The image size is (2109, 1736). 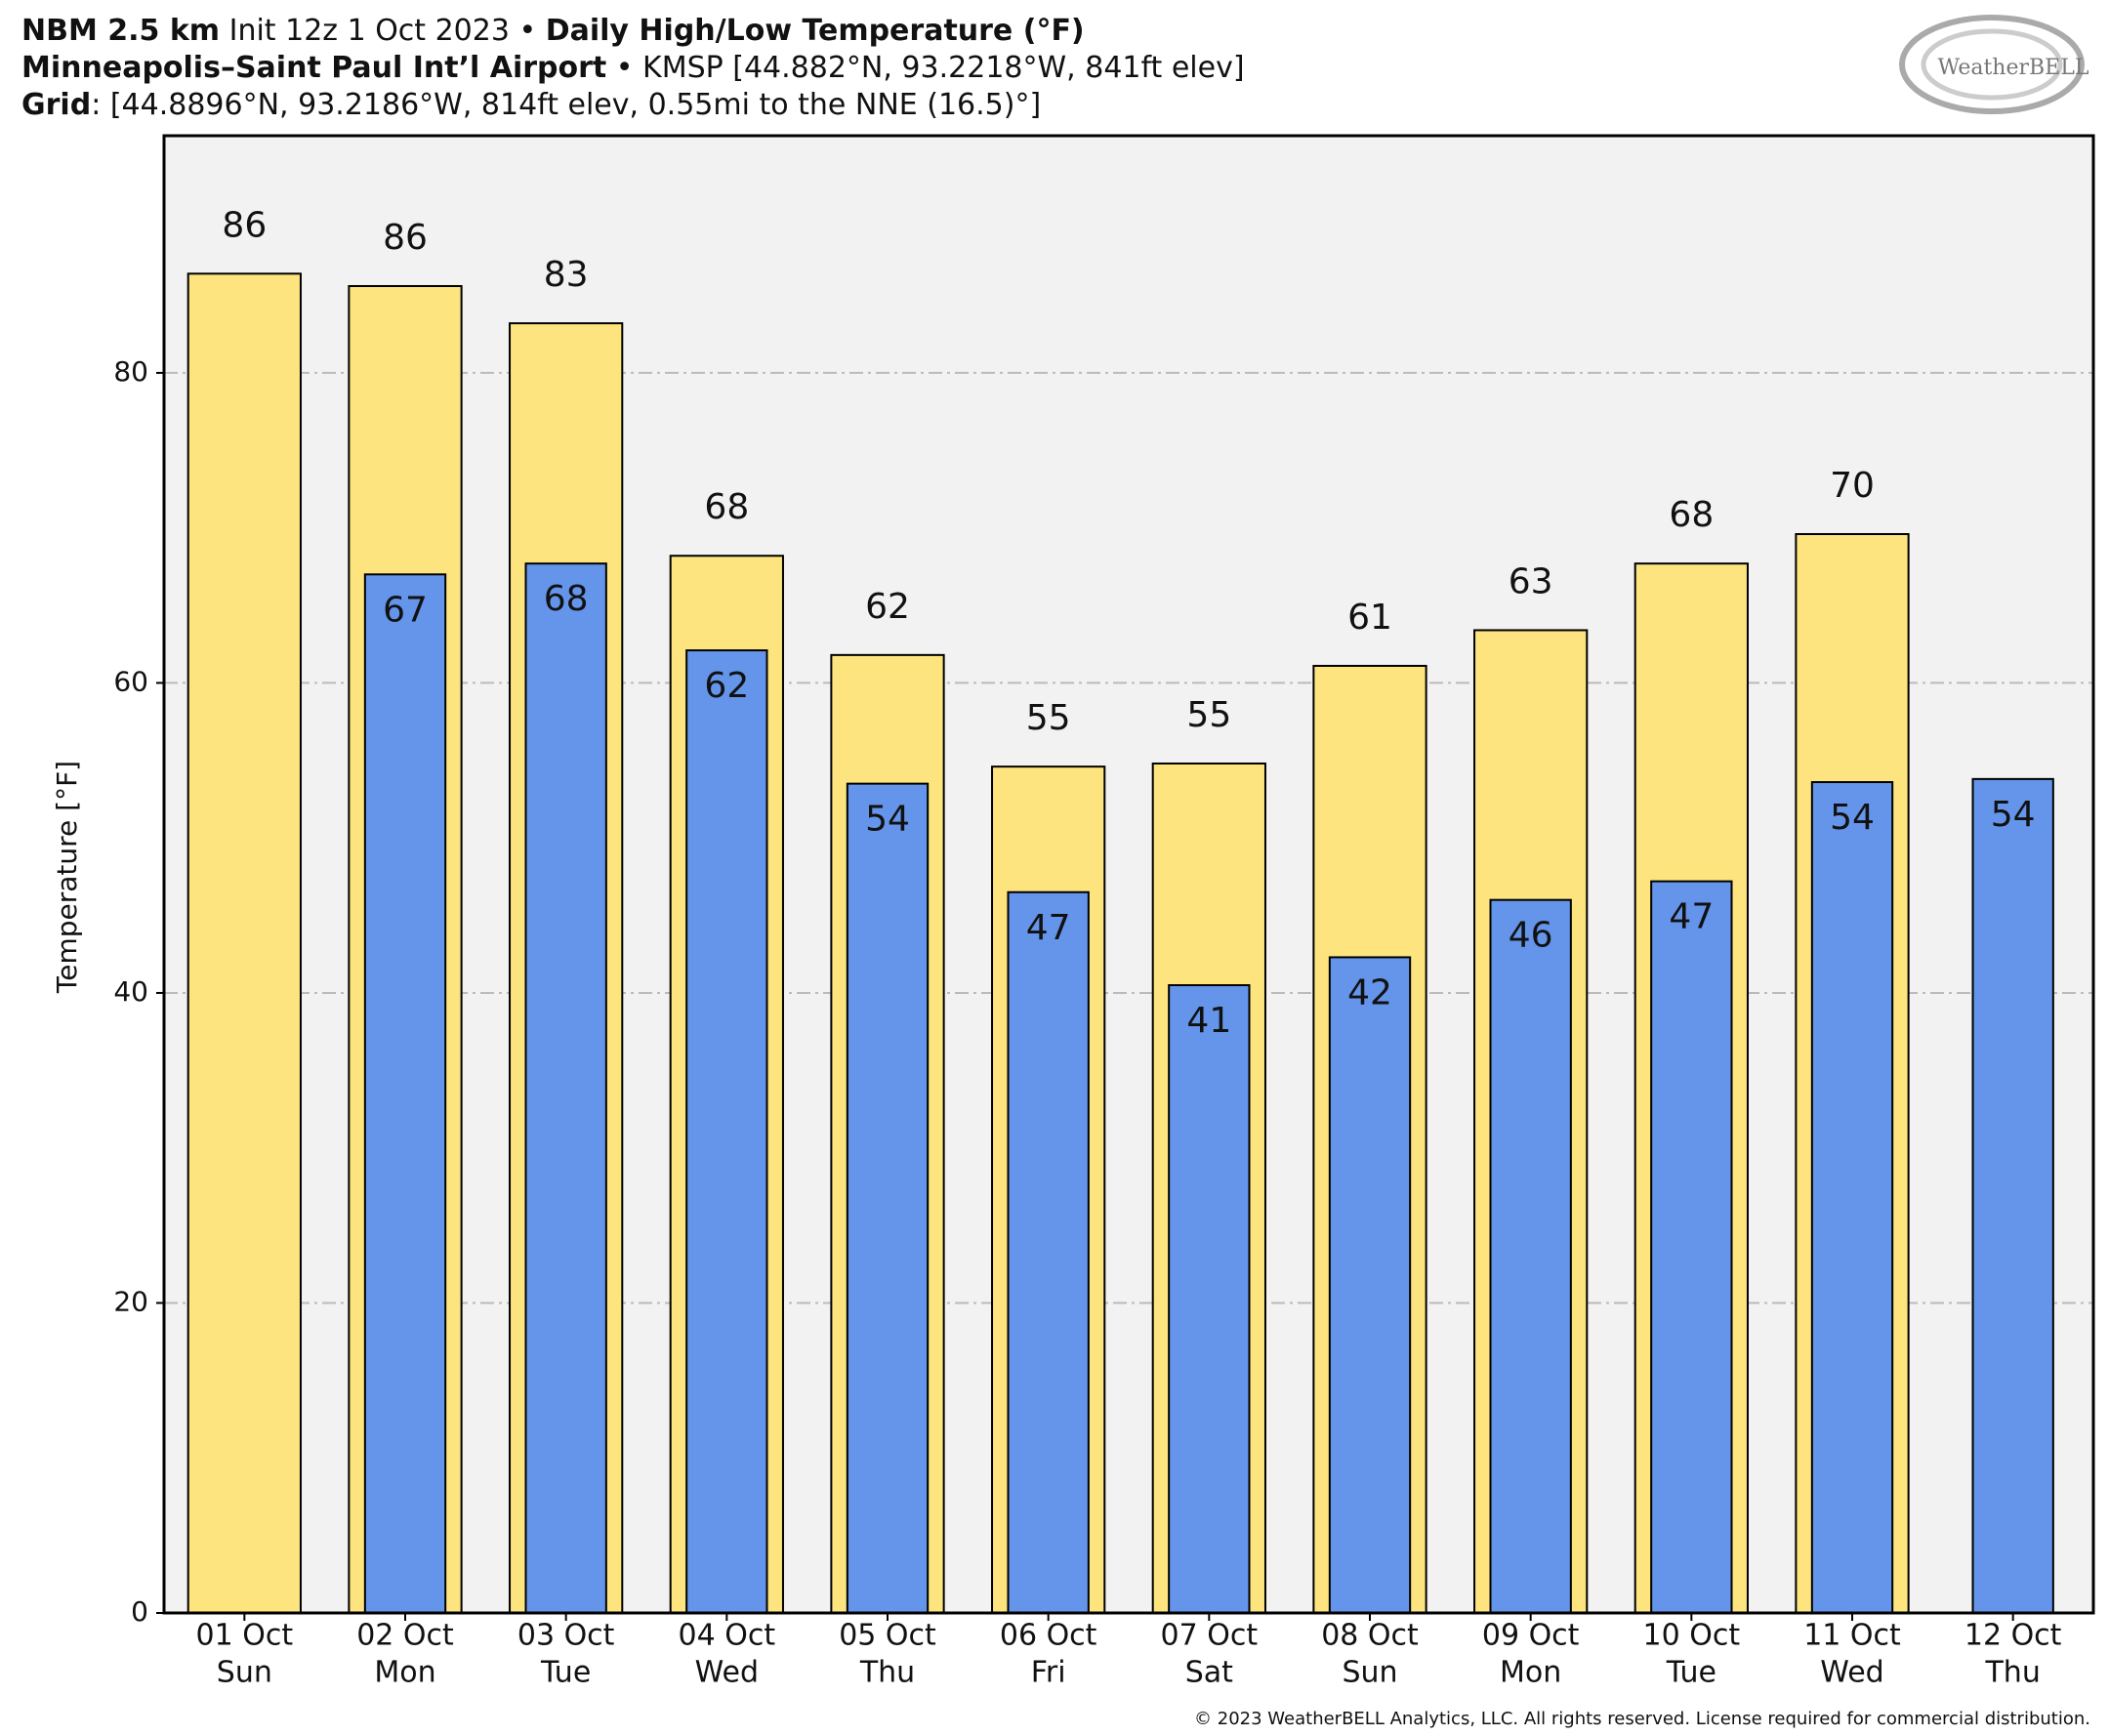 What do you see at coordinates (2013, 1636) in the screenshot?
I see `x-tick-label: 12 Oct` at bounding box center [2013, 1636].